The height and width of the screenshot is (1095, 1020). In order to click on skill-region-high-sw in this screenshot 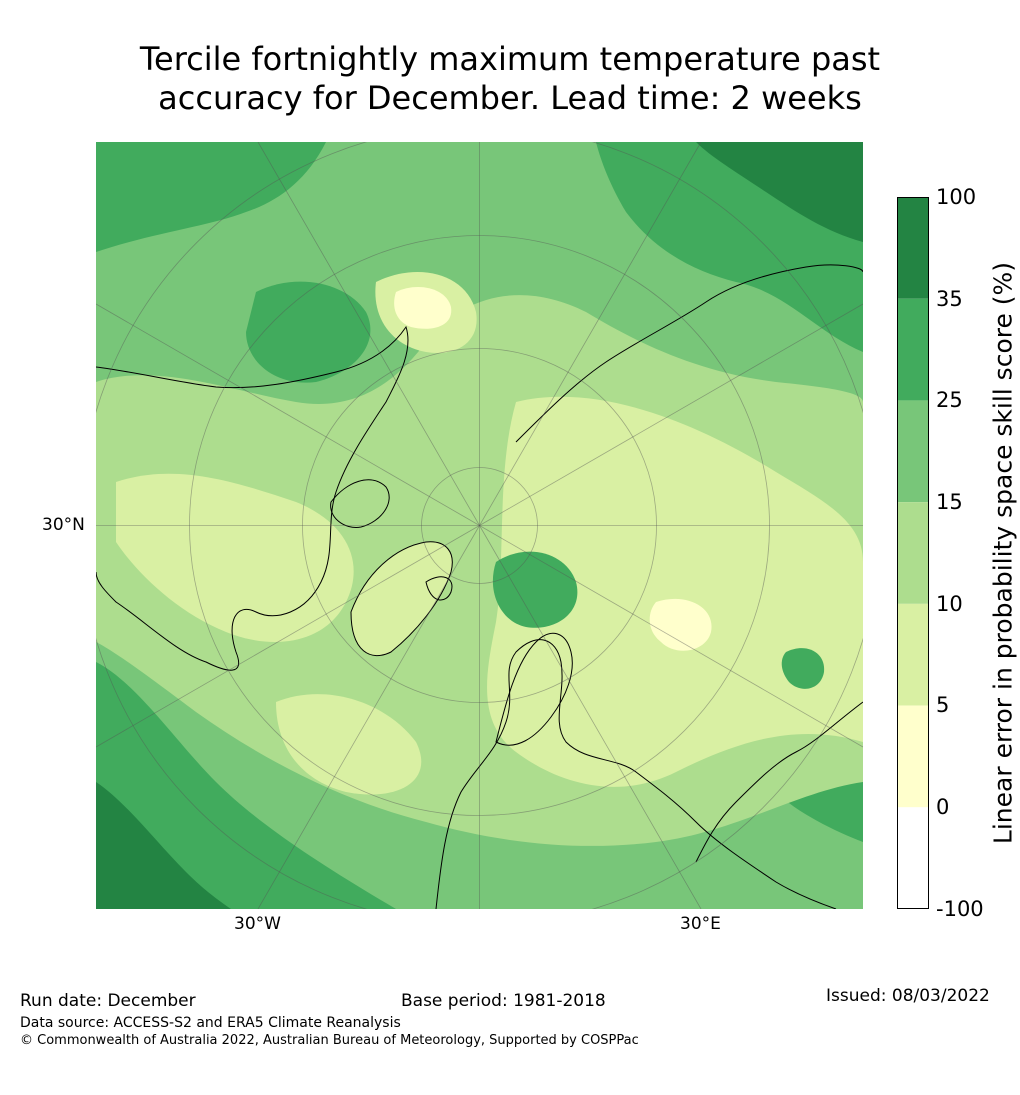, I will do `click(246, 785)`.